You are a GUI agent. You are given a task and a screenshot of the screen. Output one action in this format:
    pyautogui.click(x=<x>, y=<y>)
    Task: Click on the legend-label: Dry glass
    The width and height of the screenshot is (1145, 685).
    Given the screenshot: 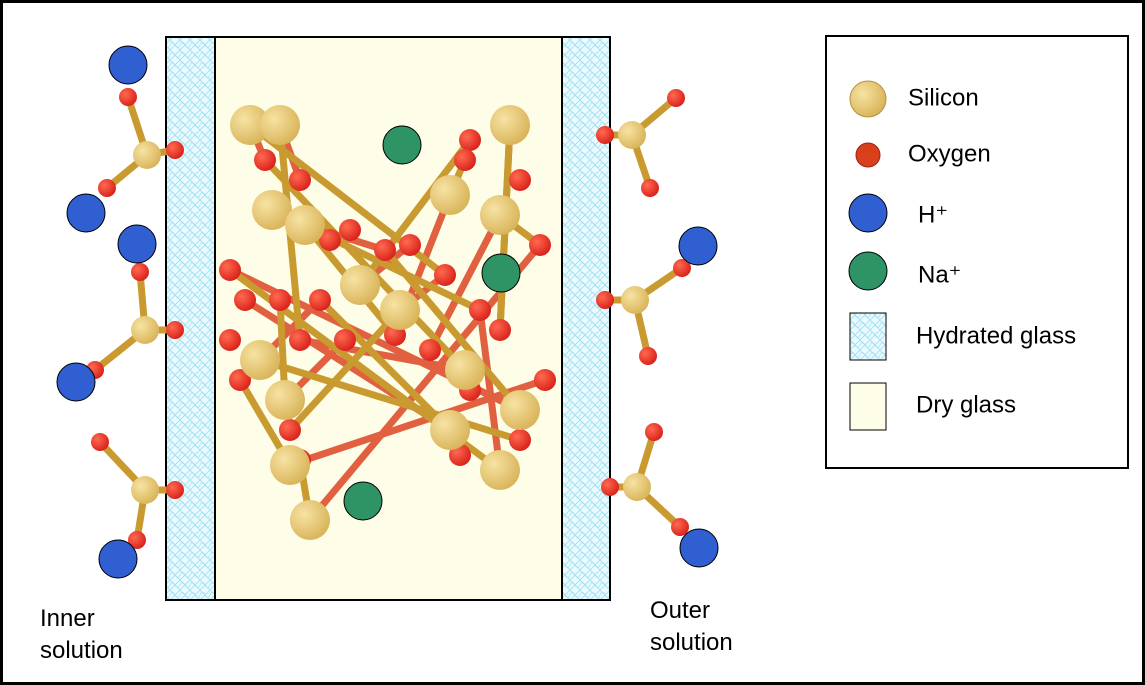 What is the action you would take?
    pyautogui.click(x=966, y=404)
    